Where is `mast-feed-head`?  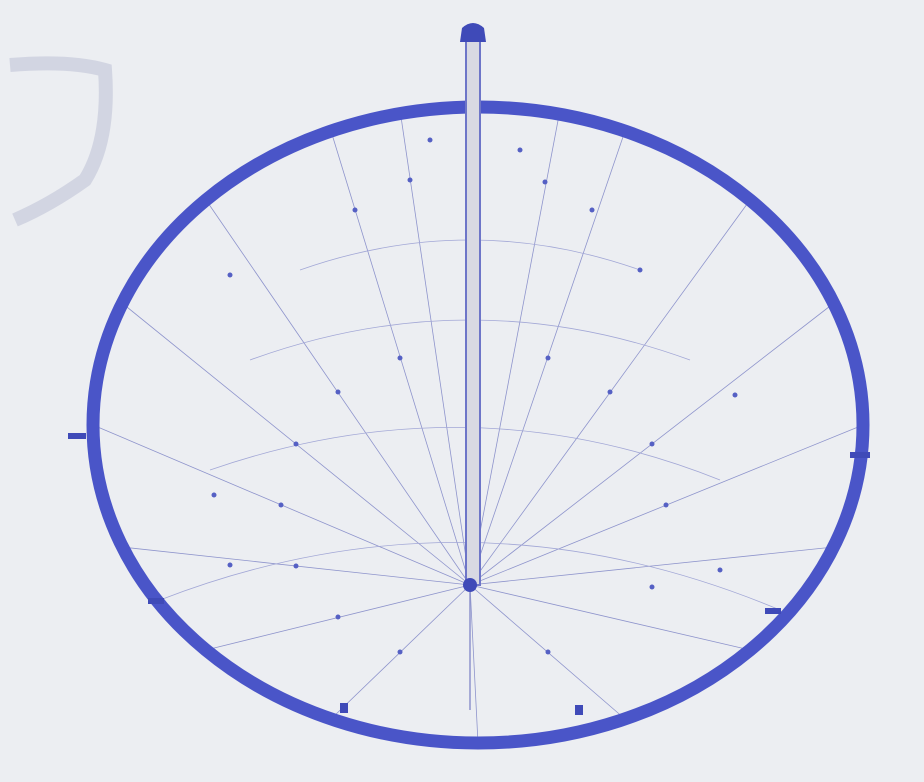 mast-feed-head is located at coordinates (473, 32).